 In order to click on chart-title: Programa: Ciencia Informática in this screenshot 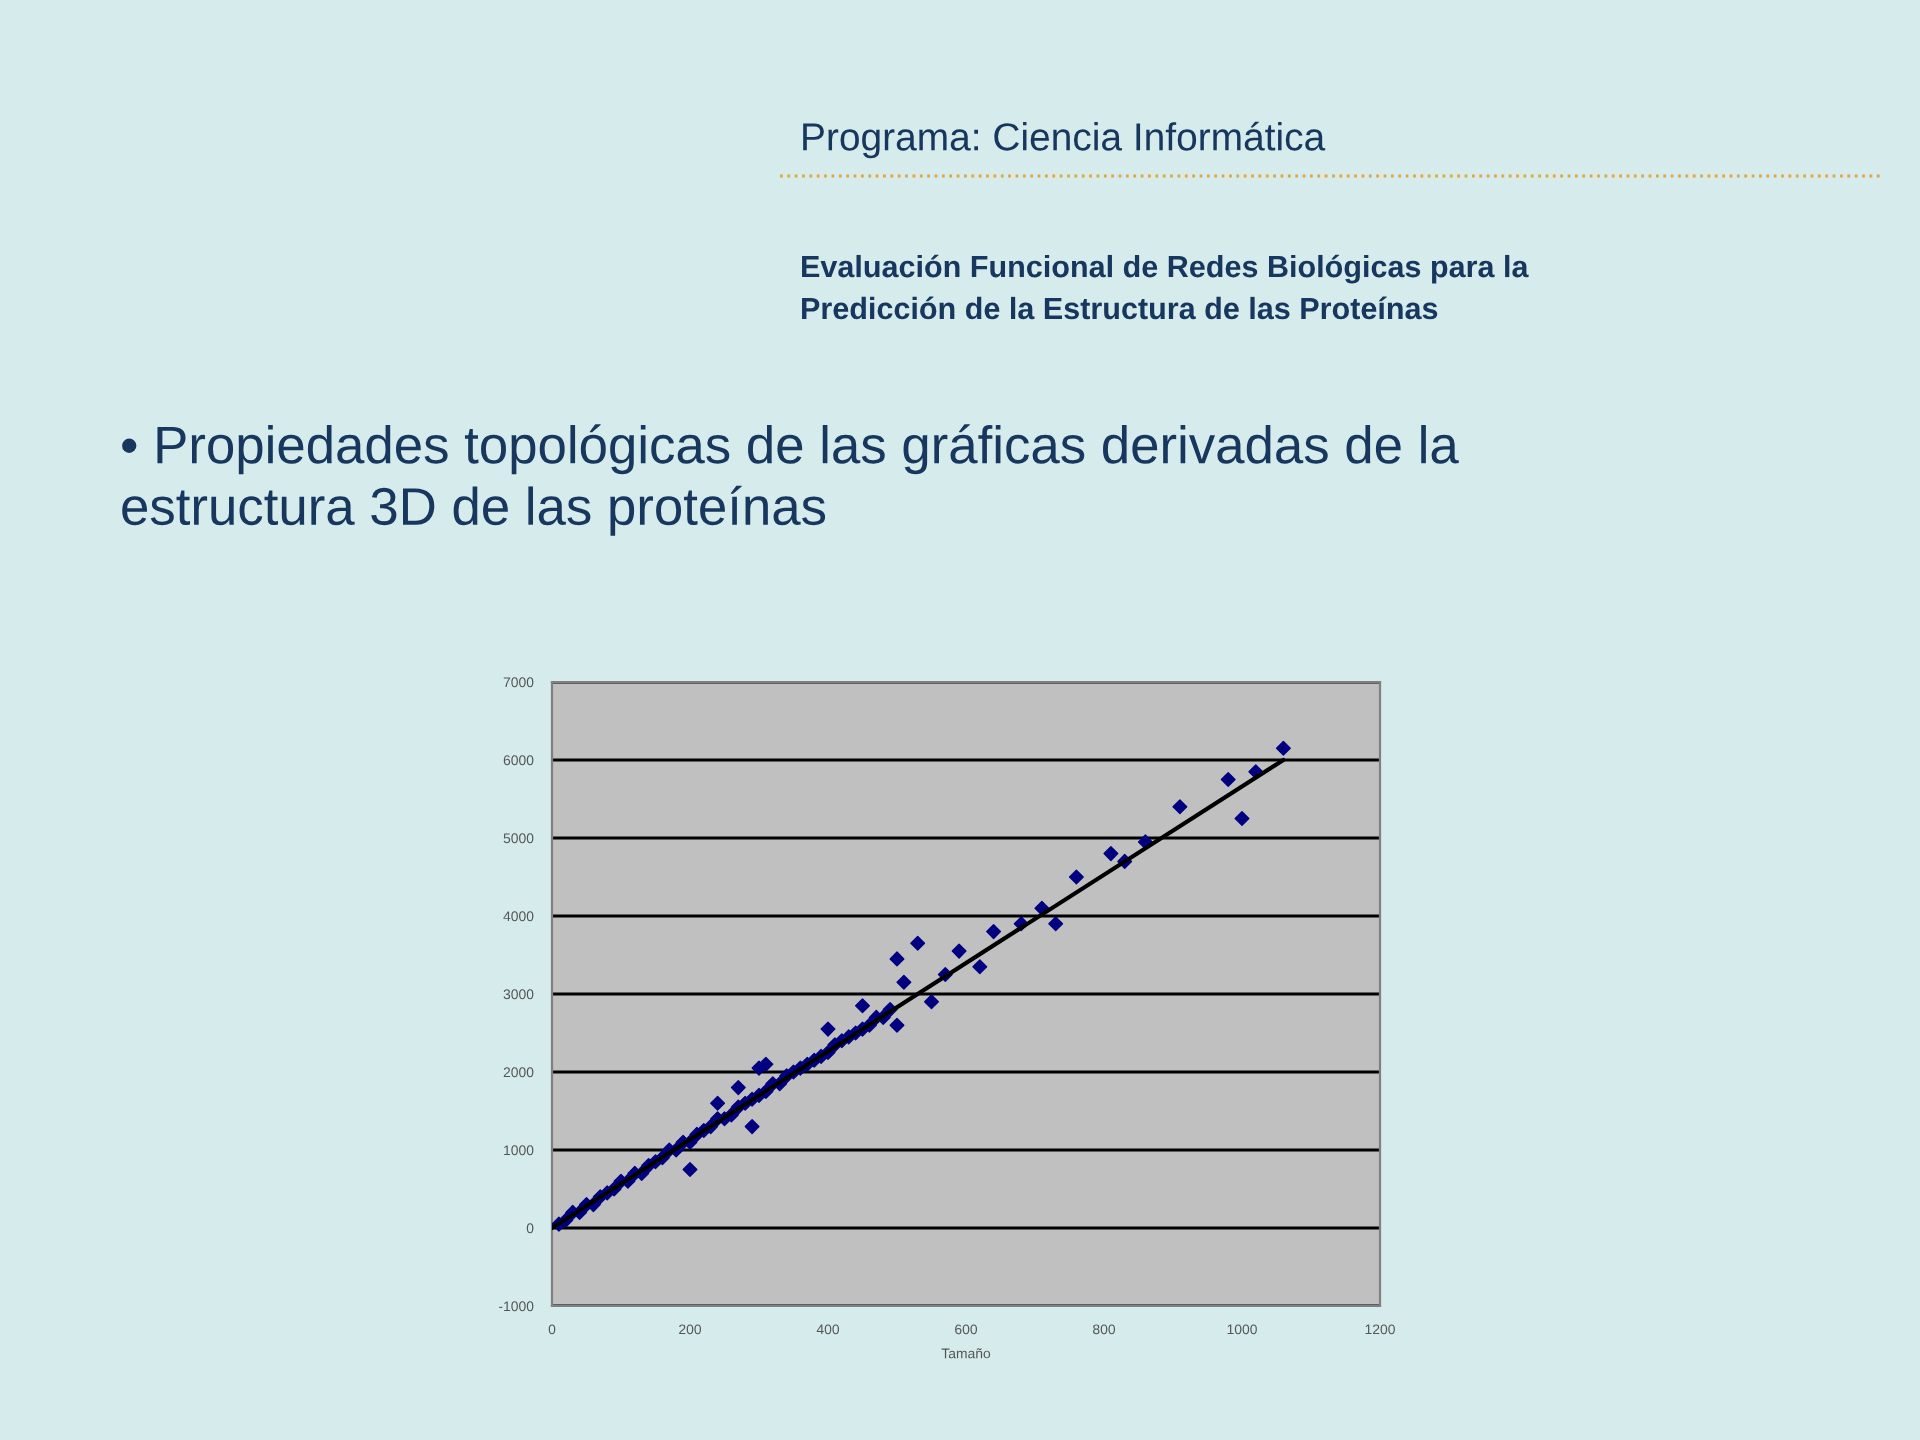, I will do `click(1064, 140)`.